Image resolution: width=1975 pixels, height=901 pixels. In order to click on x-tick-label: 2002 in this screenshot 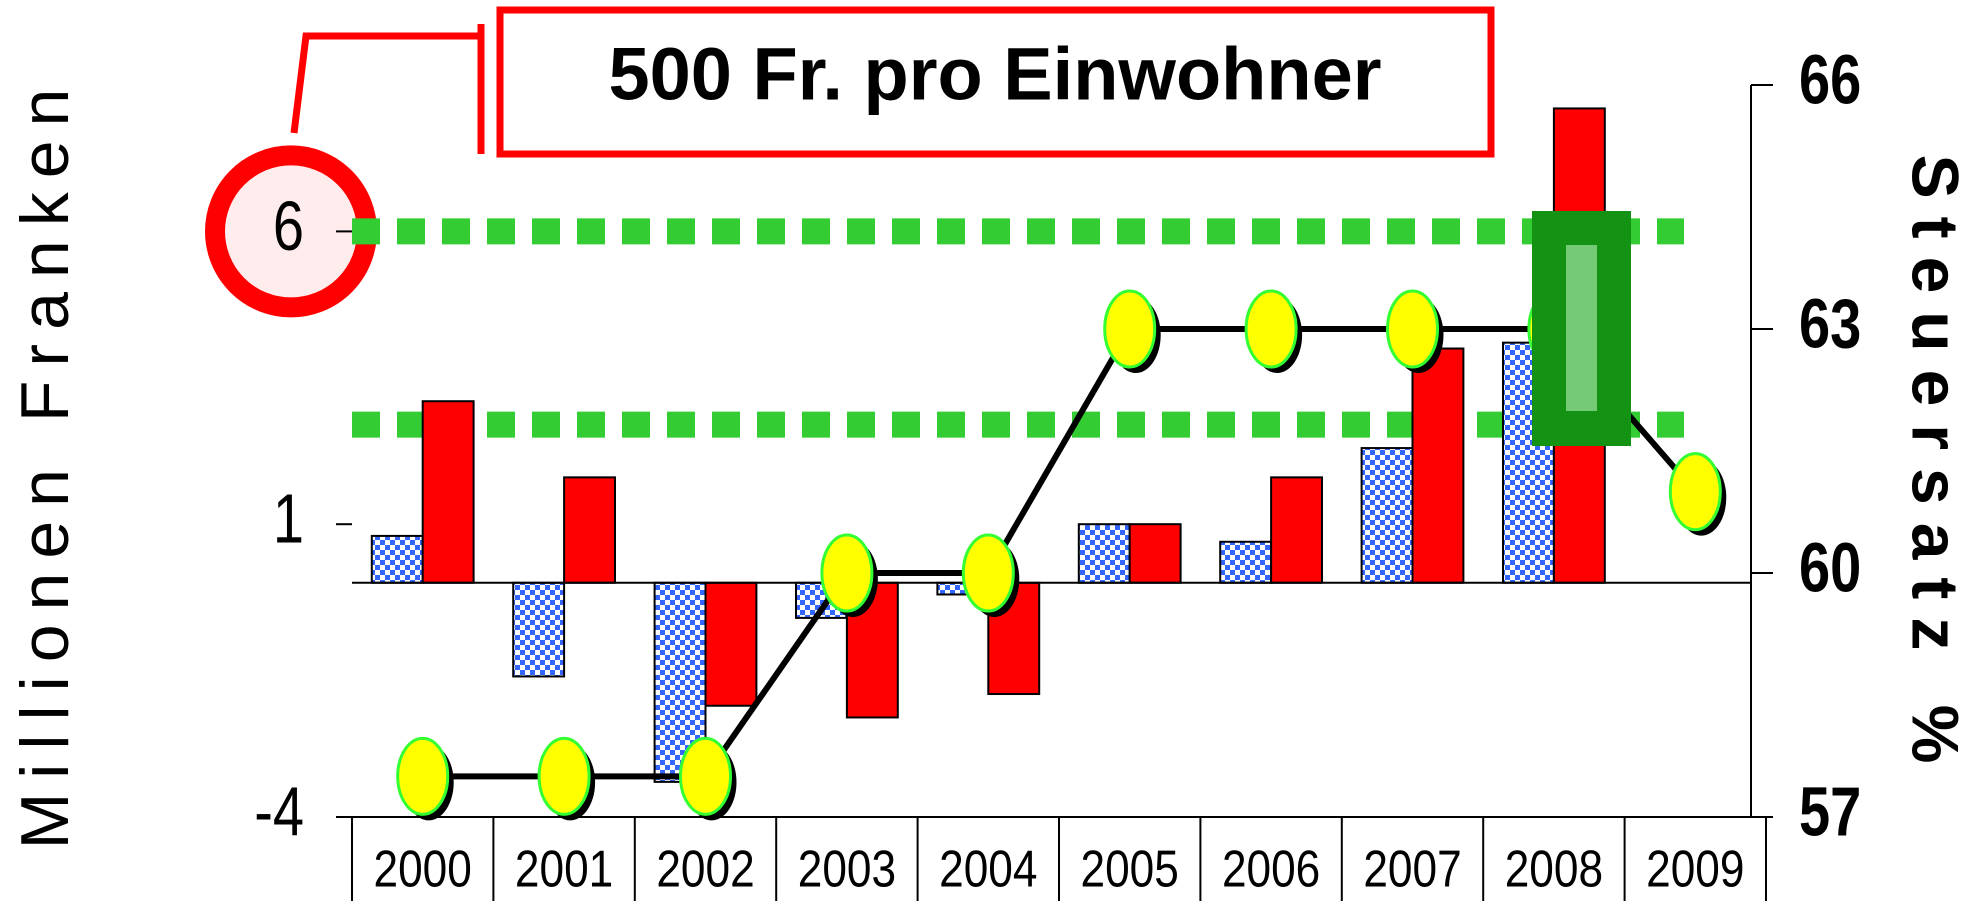, I will do `click(705, 869)`.